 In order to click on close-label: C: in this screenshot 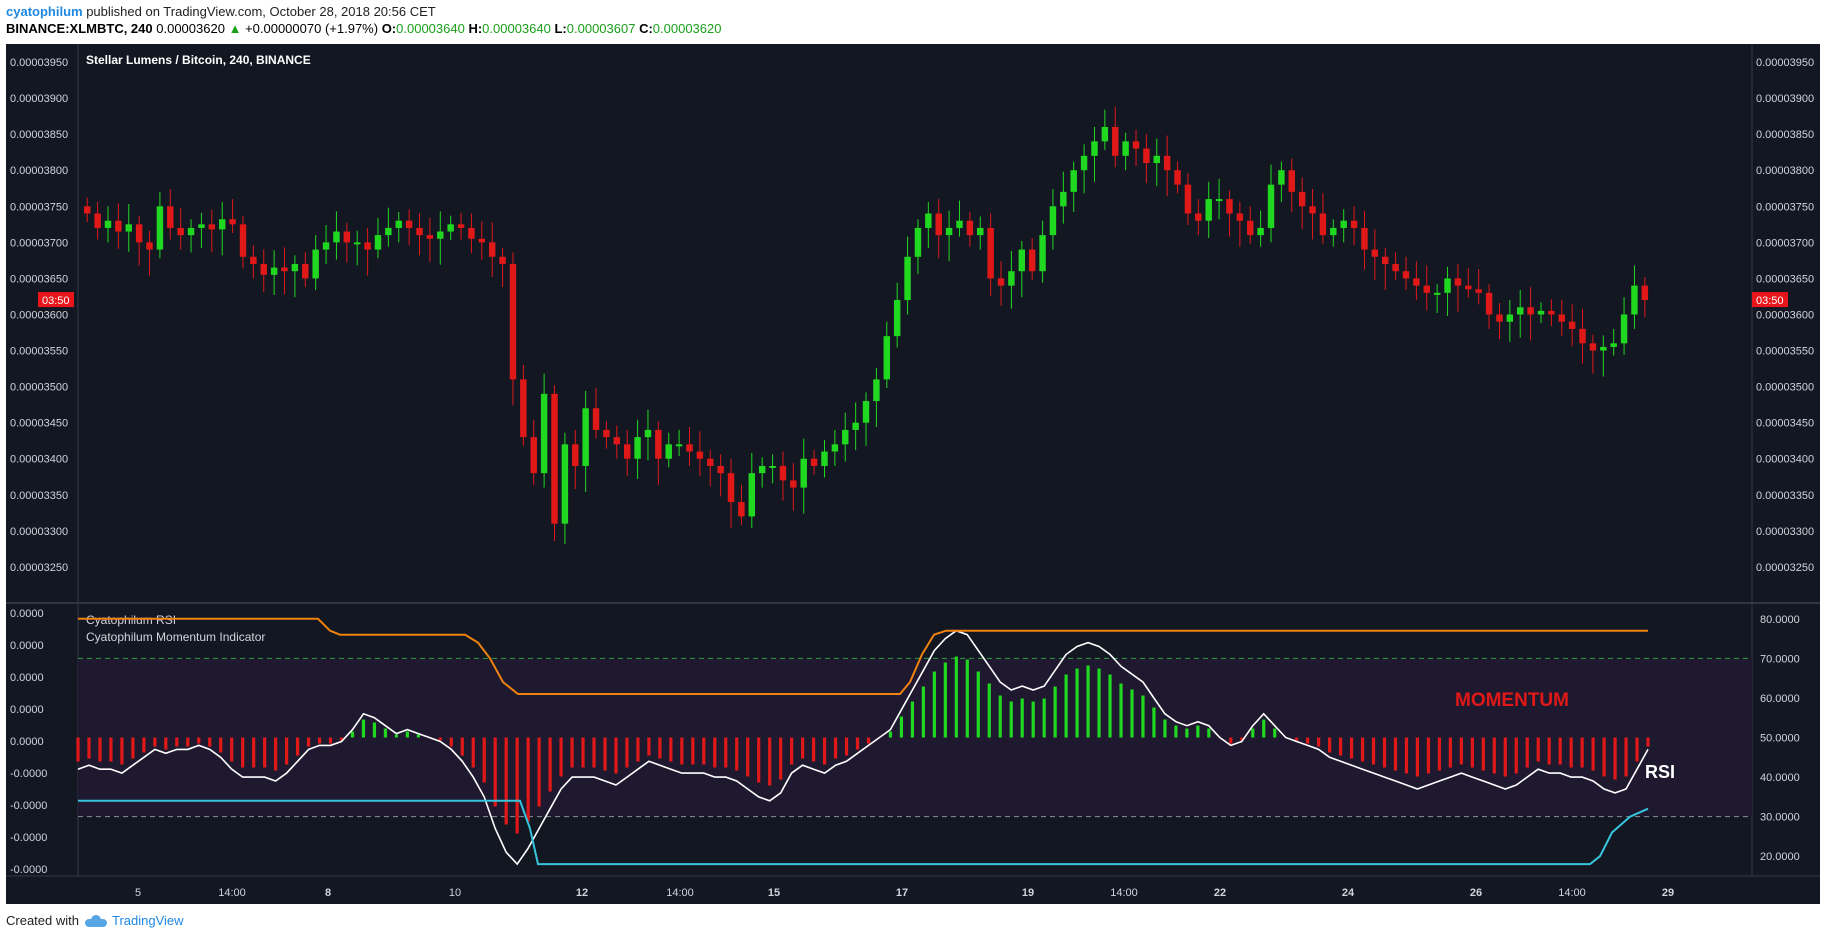, I will do `click(646, 28)`.